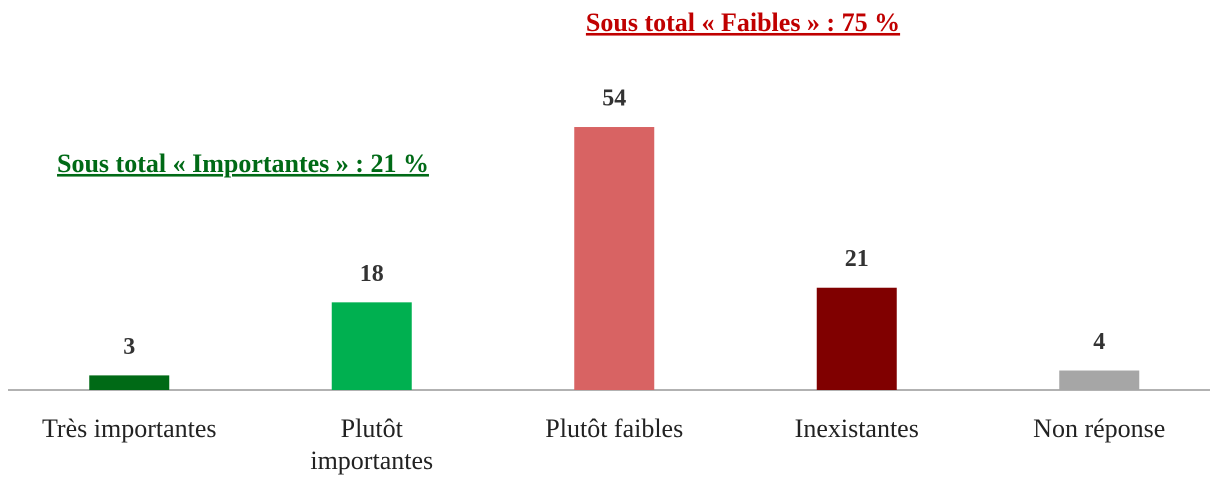 This screenshot has height=483, width=1226. I want to click on value-label: 3, so click(129, 347).